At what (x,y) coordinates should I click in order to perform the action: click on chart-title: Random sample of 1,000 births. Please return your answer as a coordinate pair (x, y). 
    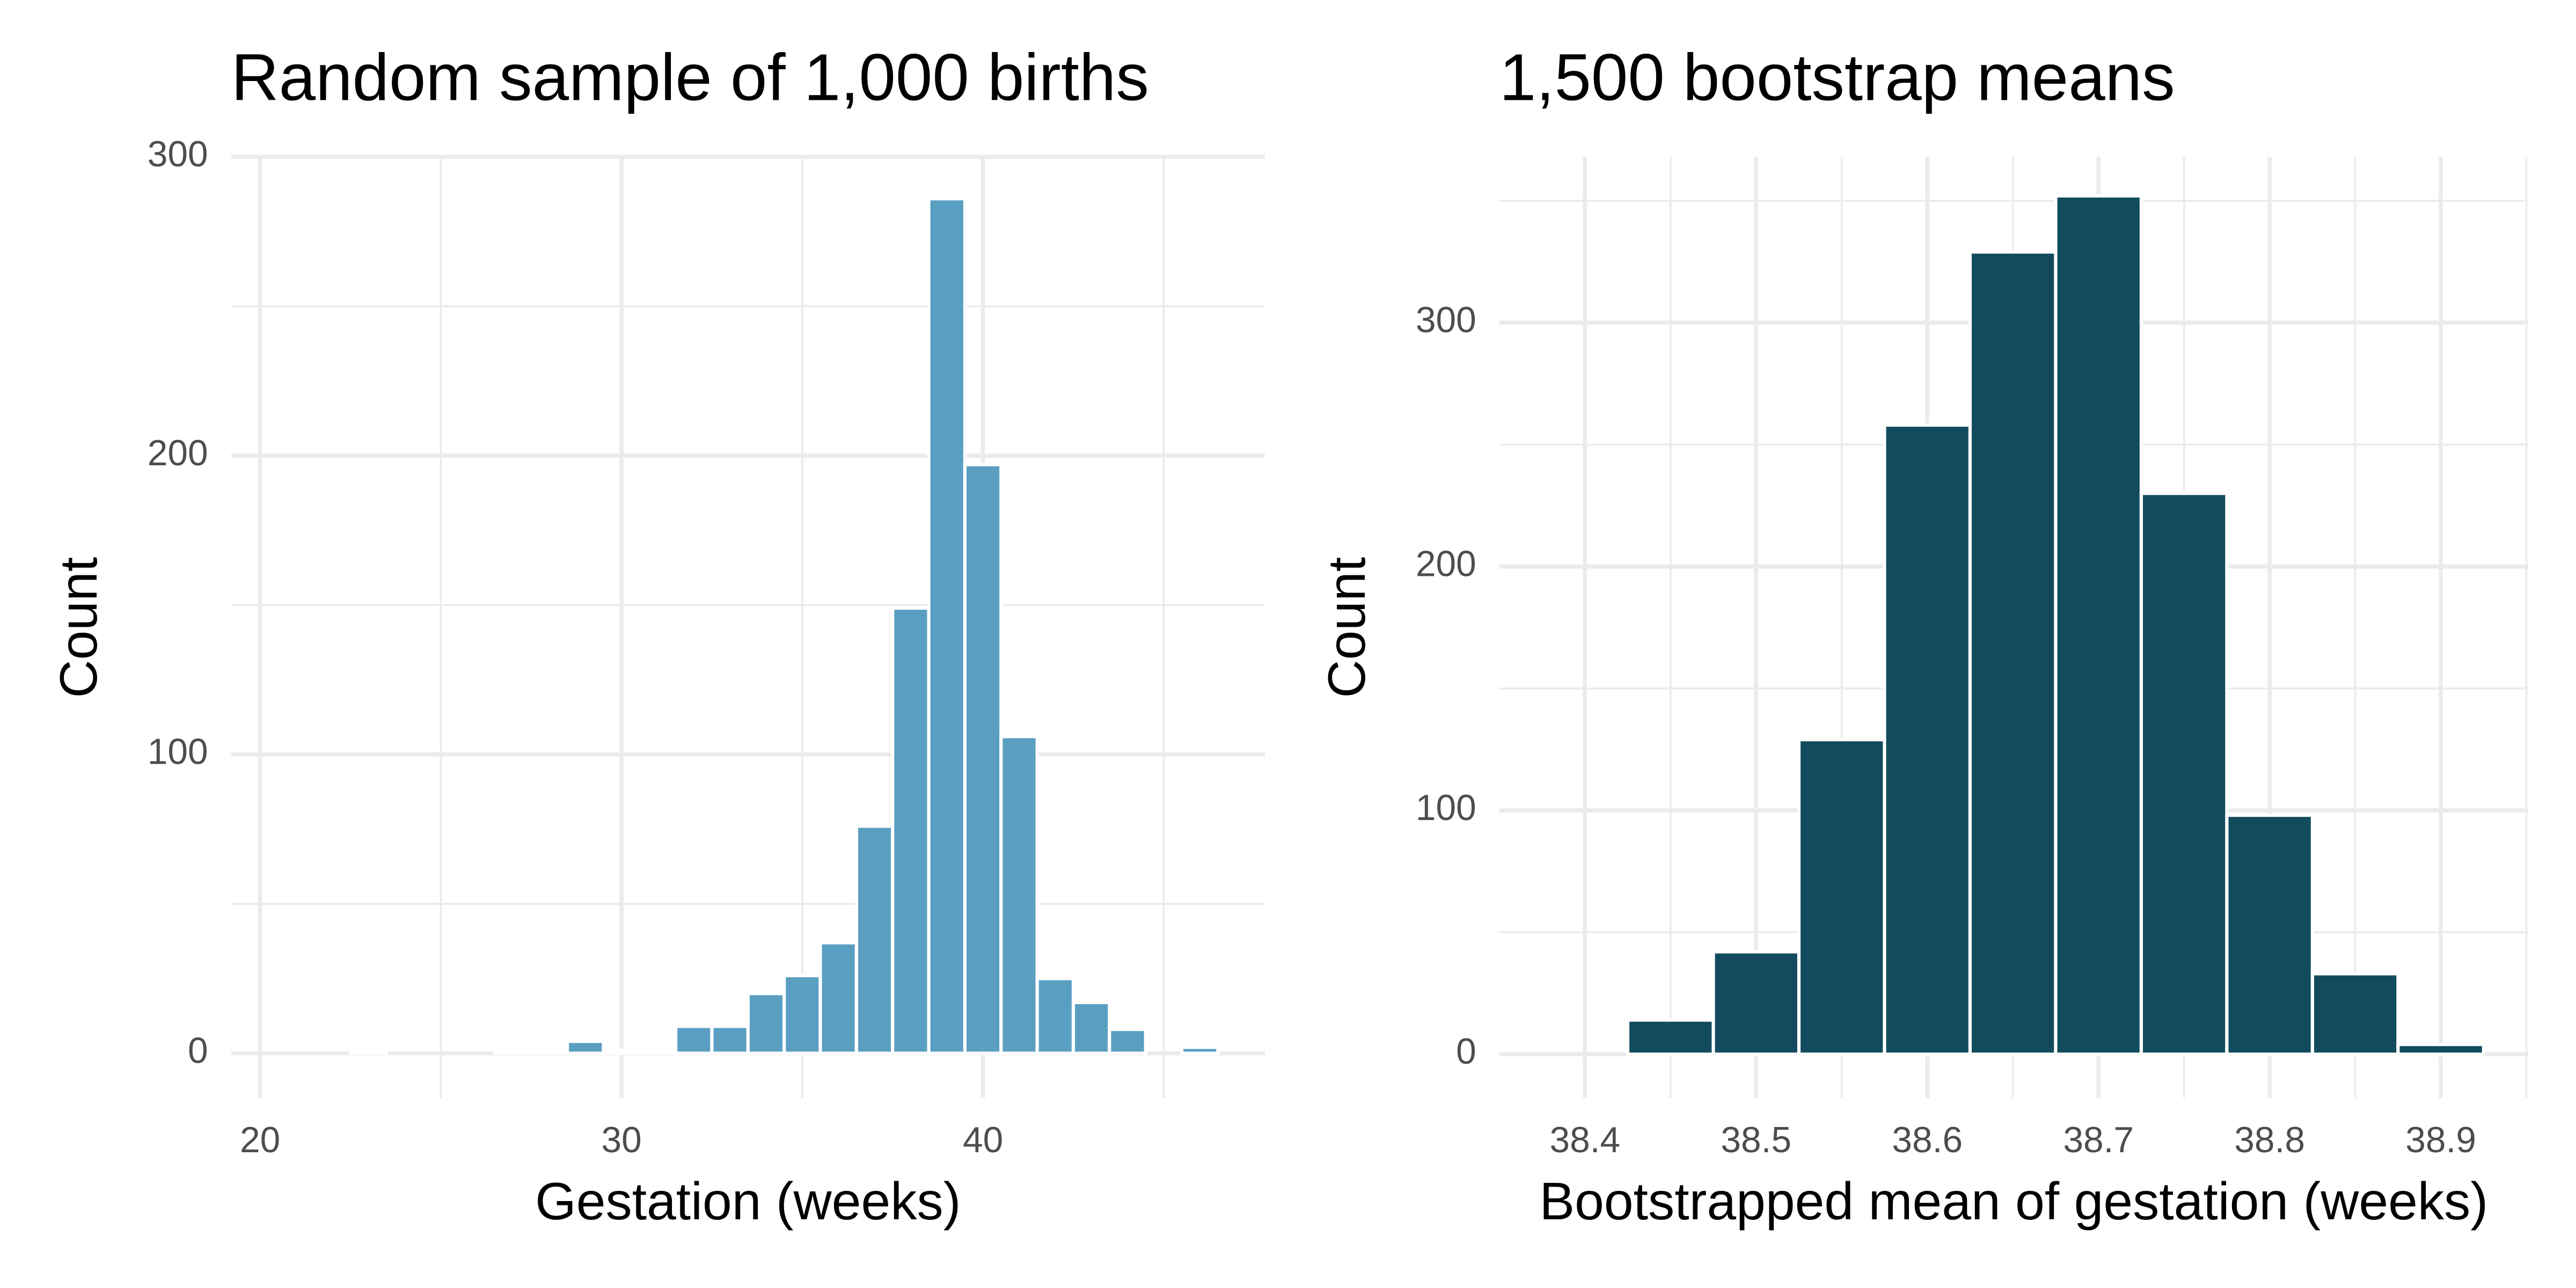
    Looking at the image, I should click on (690, 77).